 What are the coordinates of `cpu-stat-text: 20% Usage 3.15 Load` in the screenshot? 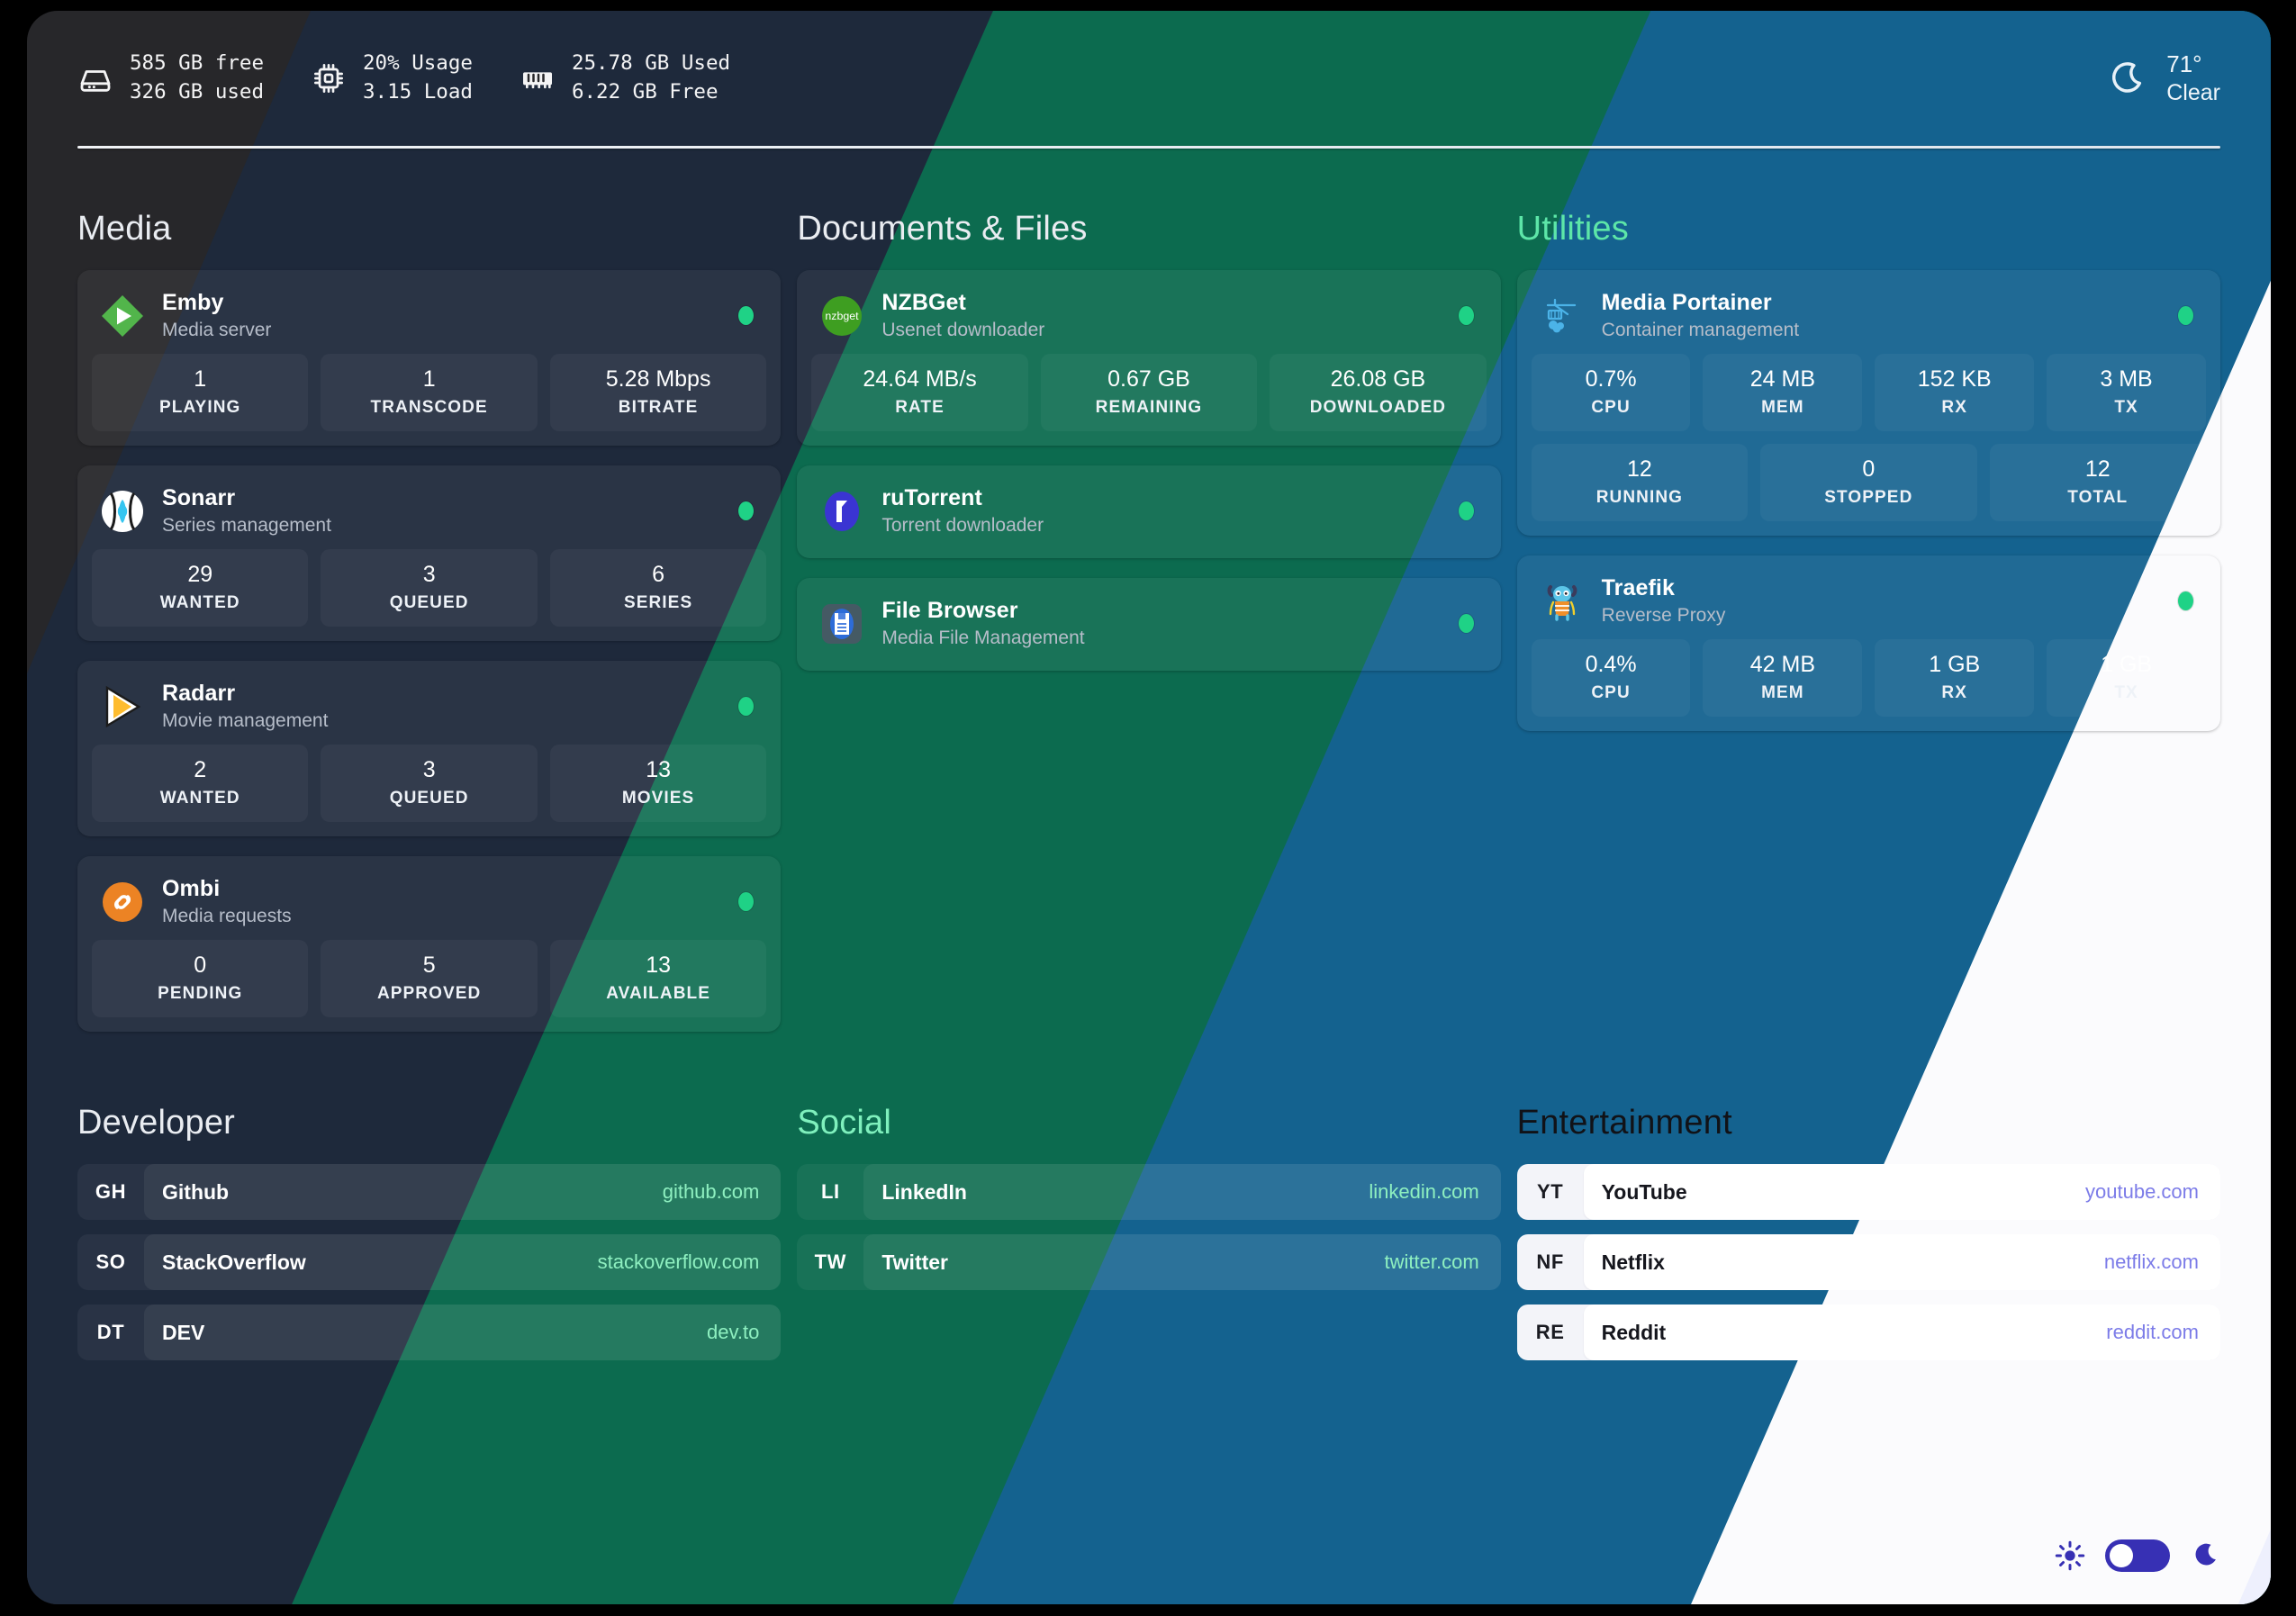 It's located at (418, 78).